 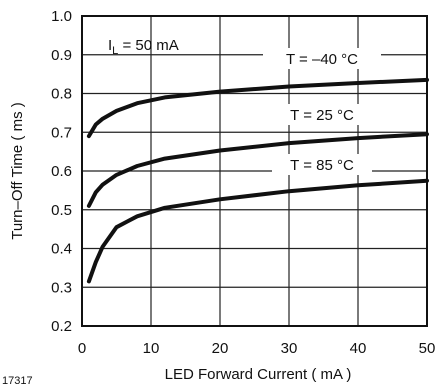 I want to click on series-label: T = –40 °C, so click(x=322, y=59).